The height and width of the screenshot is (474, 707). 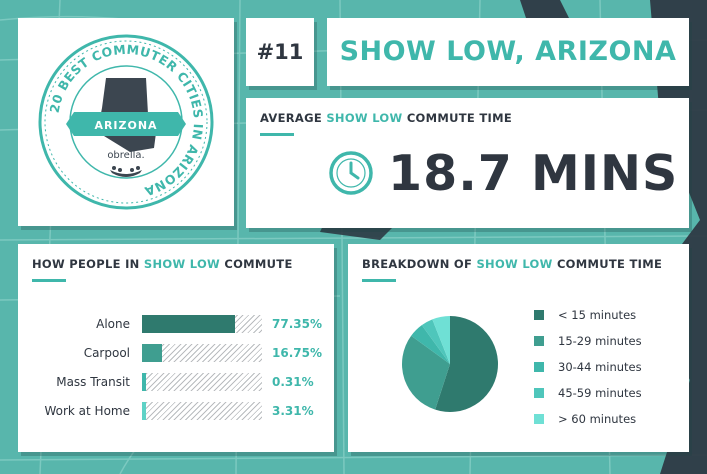 What do you see at coordinates (125, 155) in the screenshot?
I see `obrella-logo: obrella.` at bounding box center [125, 155].